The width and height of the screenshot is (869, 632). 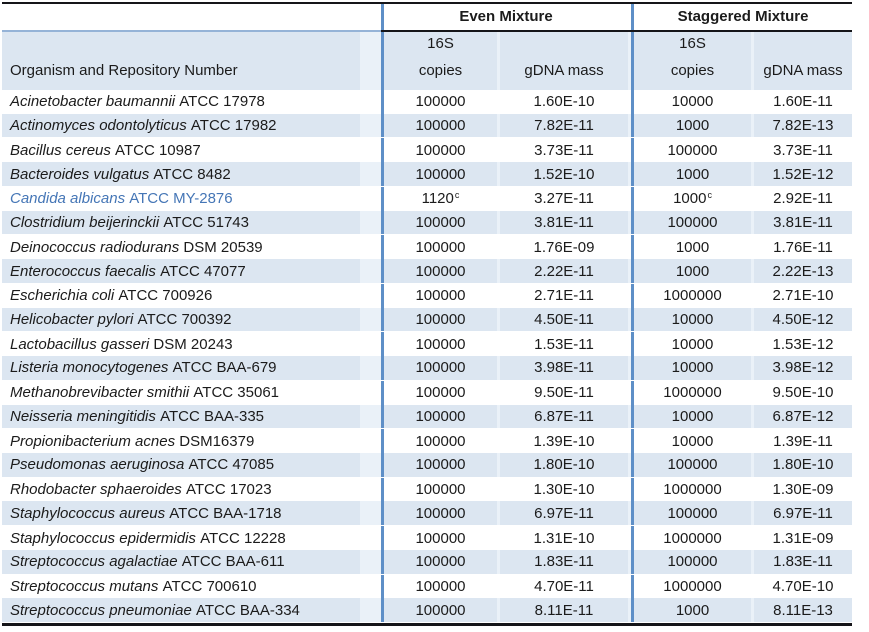 I want to click on organism-name: Streptococcus pneumoniae, so click(x=101, y=610).